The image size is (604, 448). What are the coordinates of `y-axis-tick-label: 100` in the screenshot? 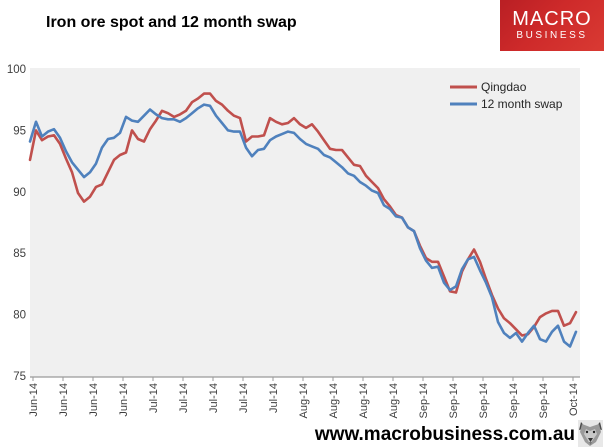 It's located at (16, 70).